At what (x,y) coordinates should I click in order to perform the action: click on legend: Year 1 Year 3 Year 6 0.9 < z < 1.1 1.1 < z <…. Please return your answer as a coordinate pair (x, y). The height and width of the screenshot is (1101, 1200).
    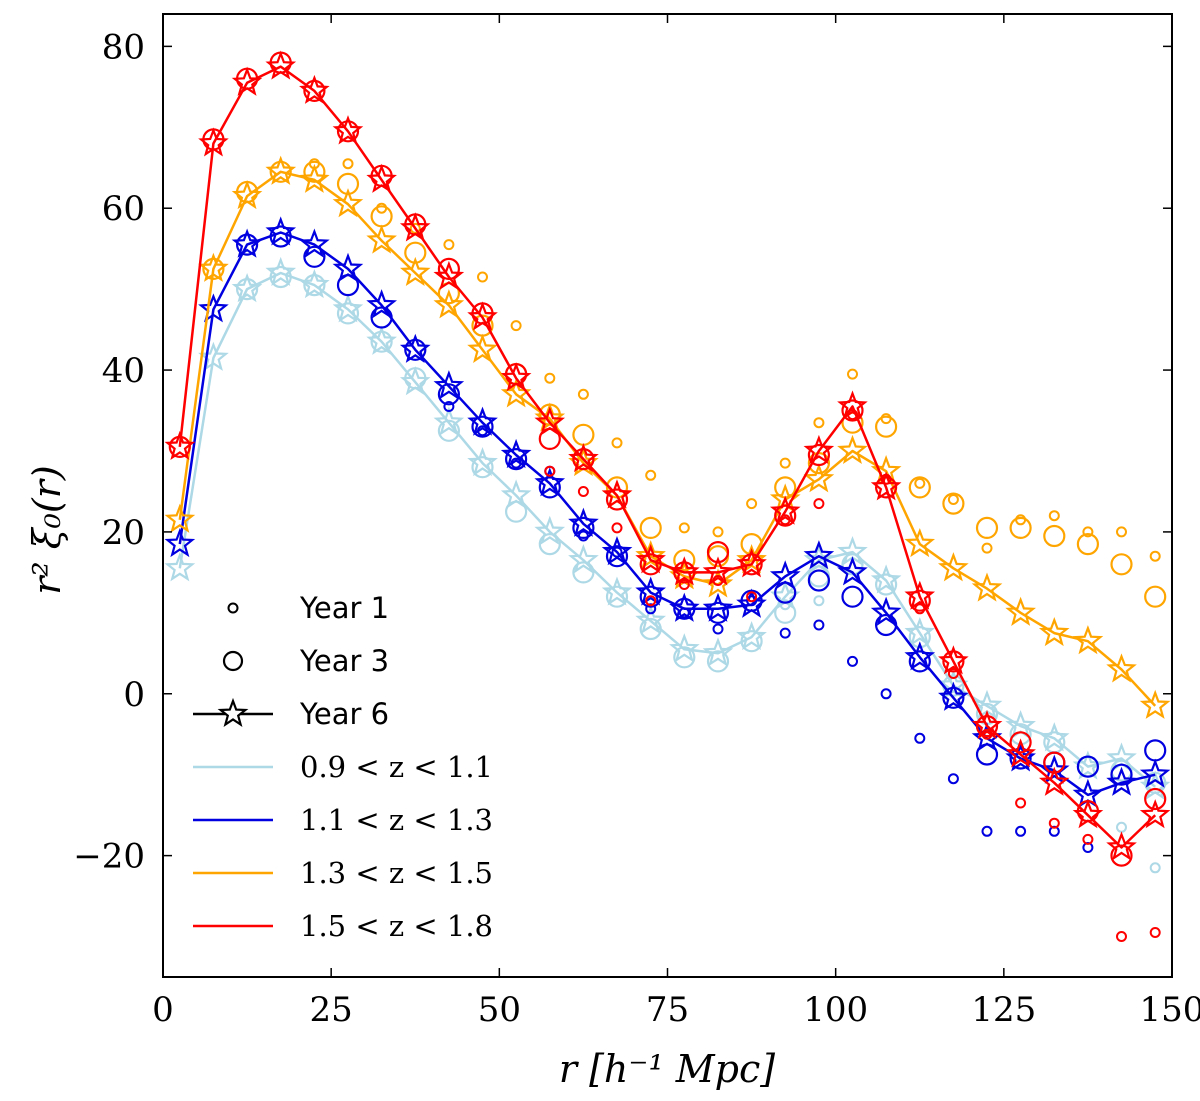
    Looking at the image, I should click on (343, 767).